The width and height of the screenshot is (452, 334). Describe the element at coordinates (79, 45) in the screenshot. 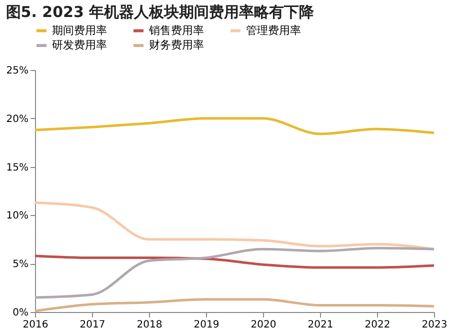

I see `legend-label: 研发费用率` at that location.